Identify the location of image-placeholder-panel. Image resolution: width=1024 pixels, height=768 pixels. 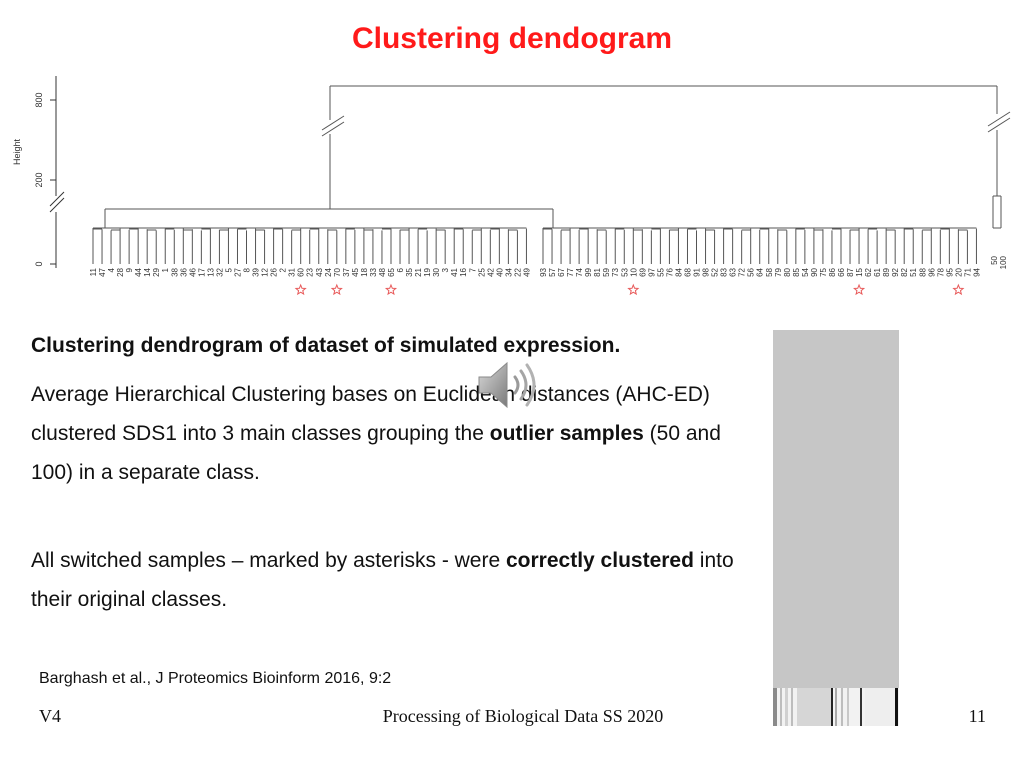
(836, 528).